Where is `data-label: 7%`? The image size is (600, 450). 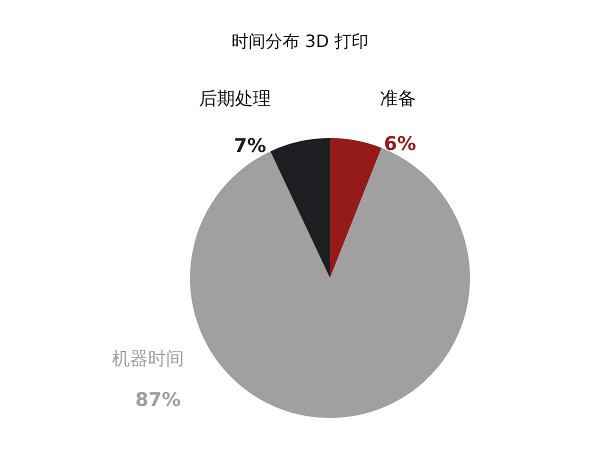
data-label: 7% is located at coordinates (250, 145).